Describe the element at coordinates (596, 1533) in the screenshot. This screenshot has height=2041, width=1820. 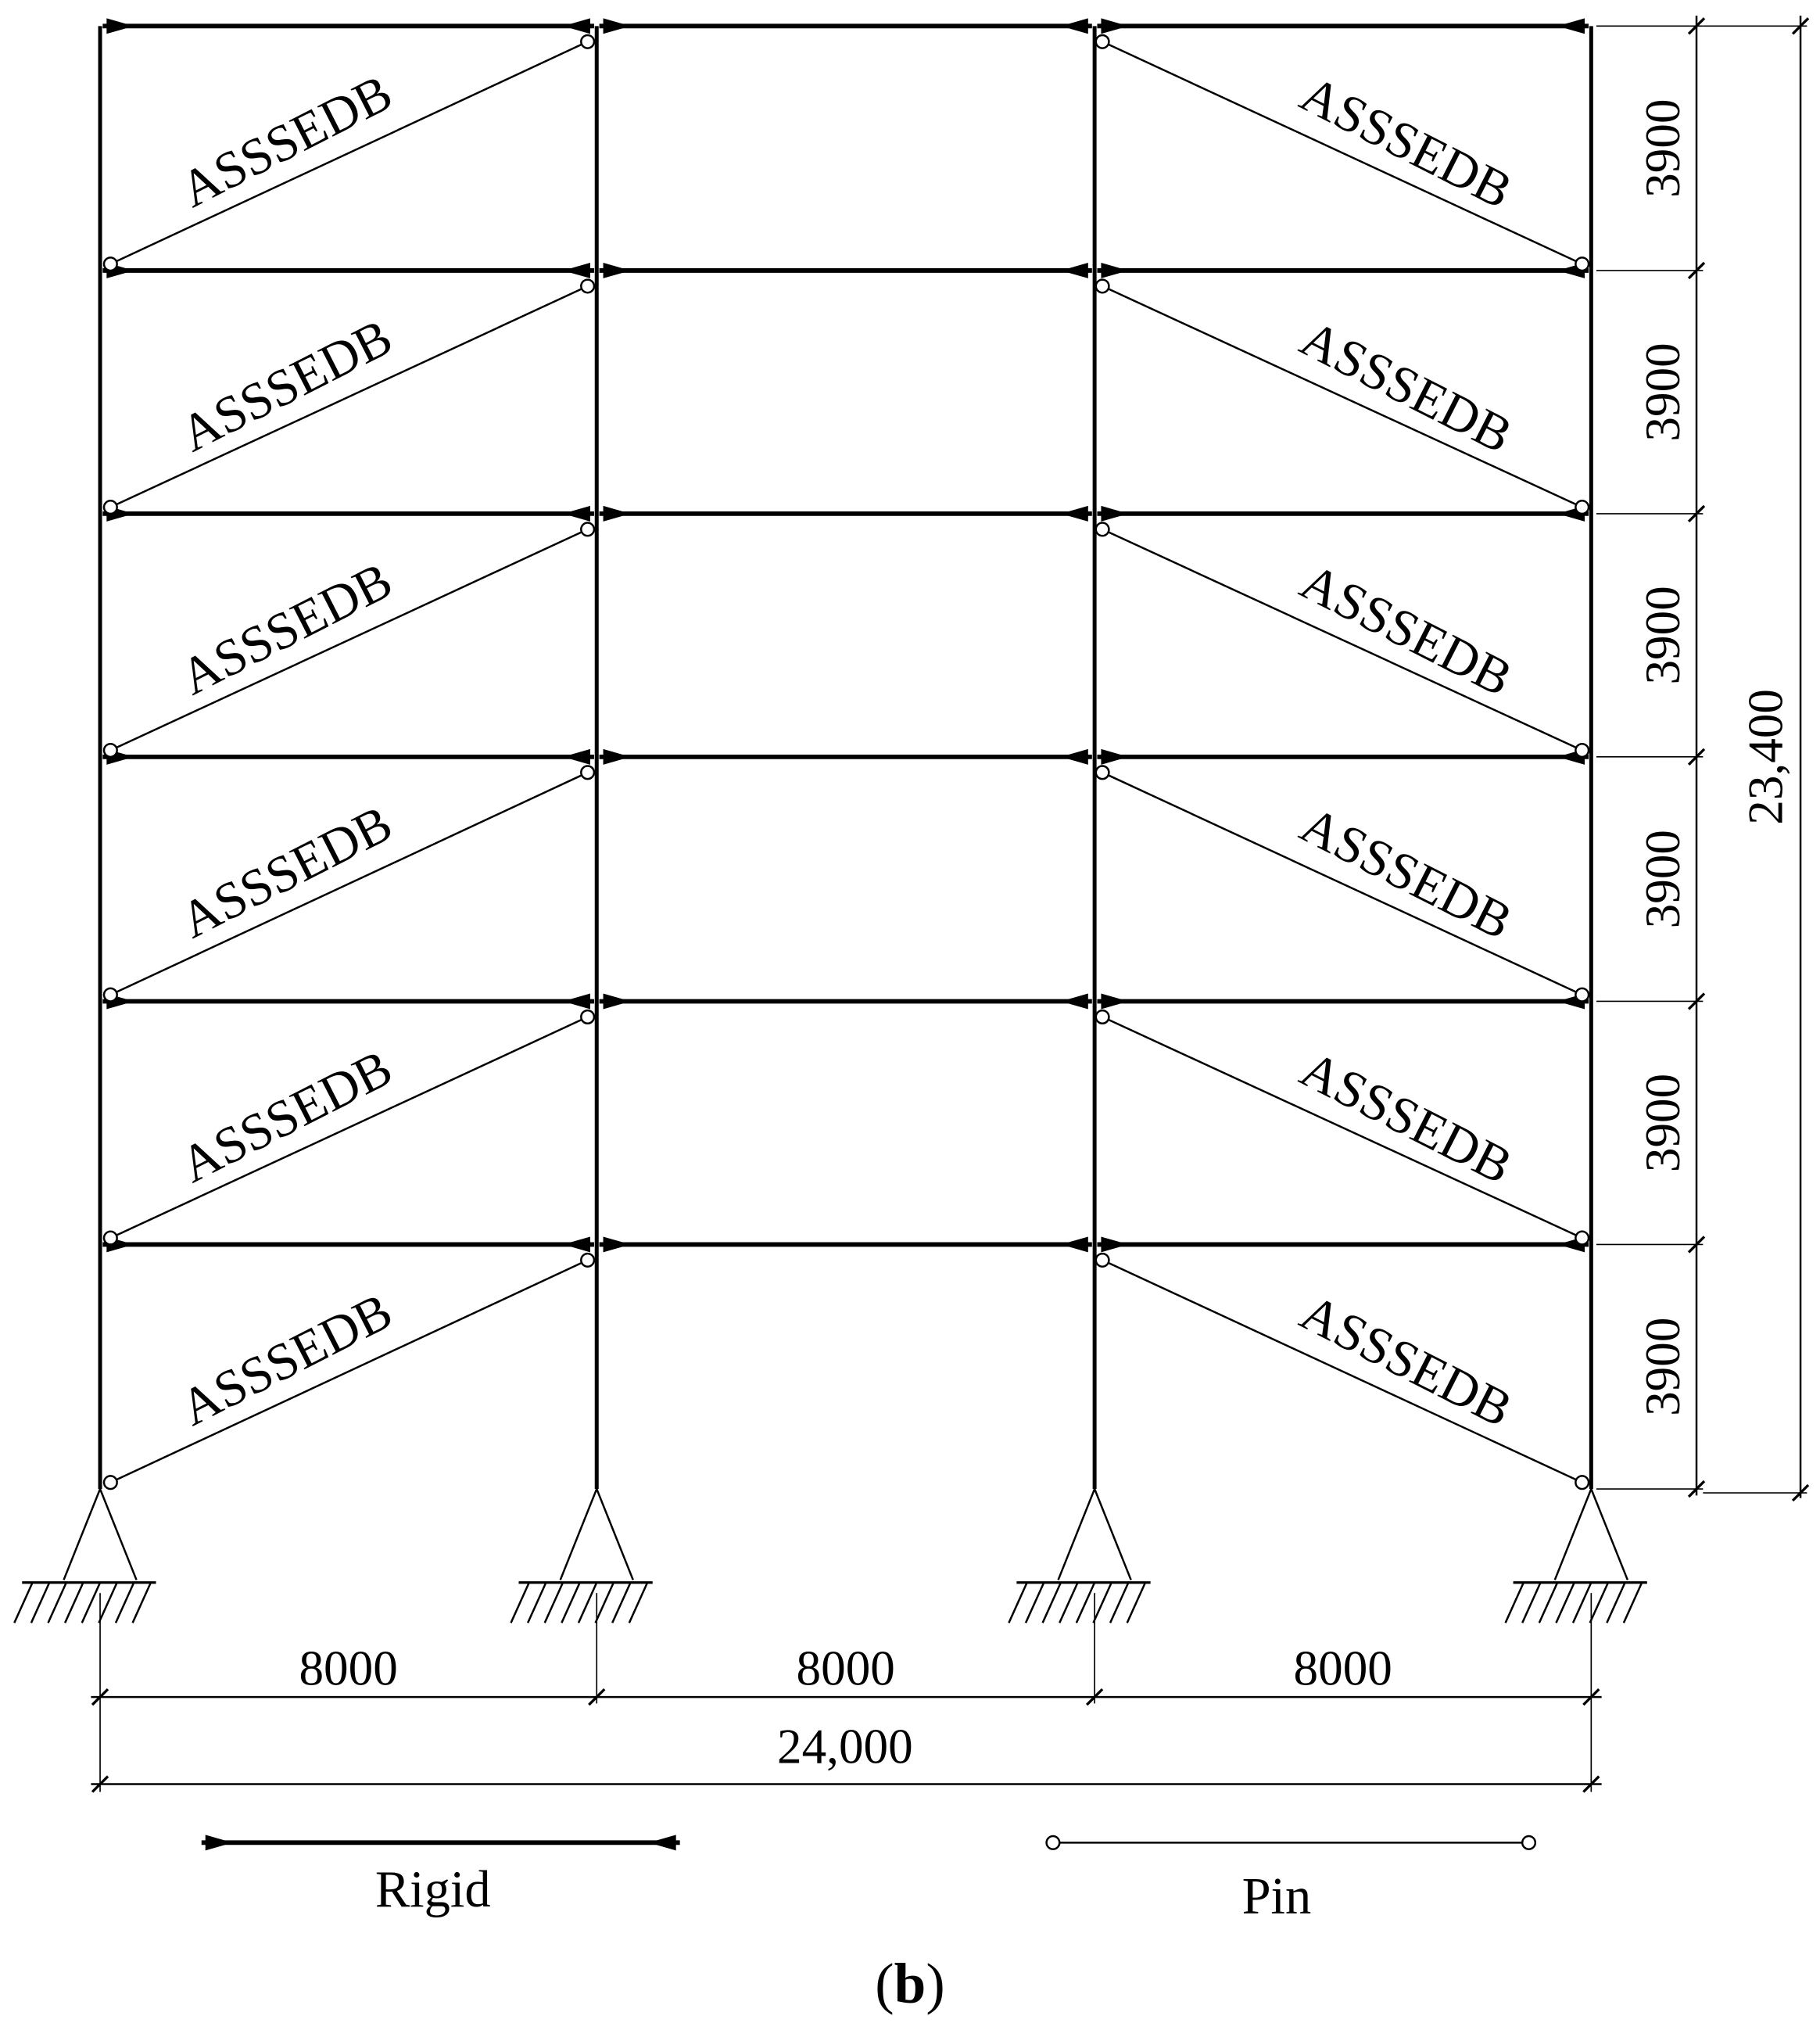
I see `support` at that location.